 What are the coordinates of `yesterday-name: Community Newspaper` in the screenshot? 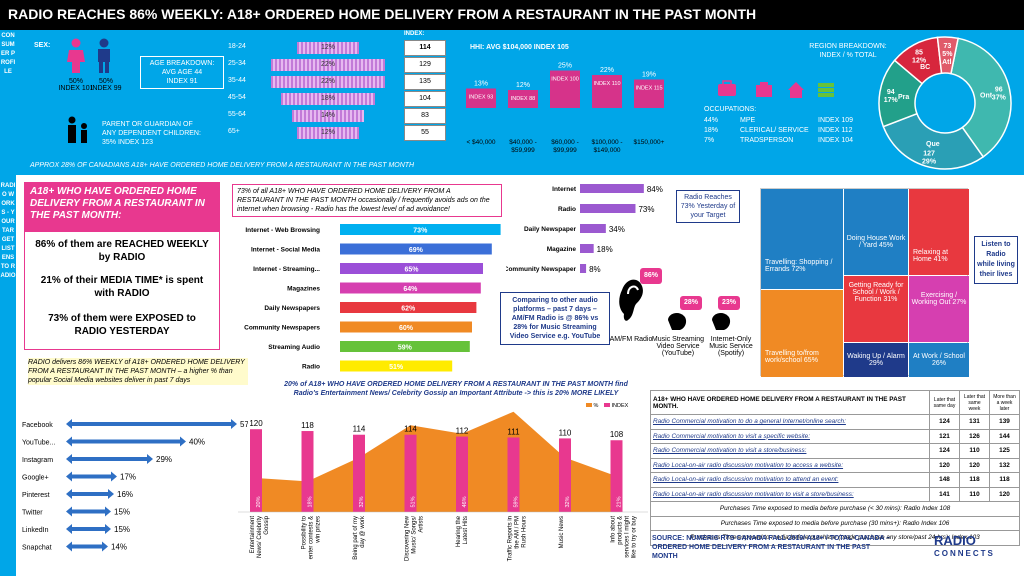 It's located at (541, 269).